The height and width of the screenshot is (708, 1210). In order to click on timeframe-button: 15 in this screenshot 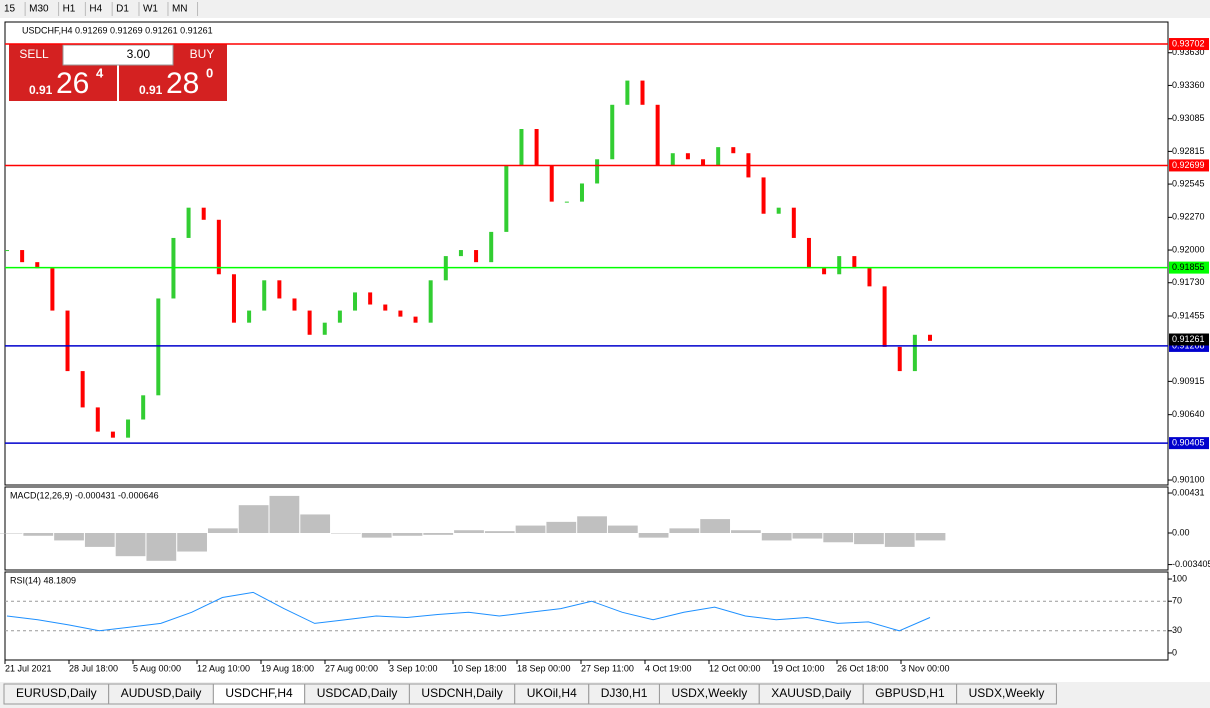, I will do `click(10, 9)`.